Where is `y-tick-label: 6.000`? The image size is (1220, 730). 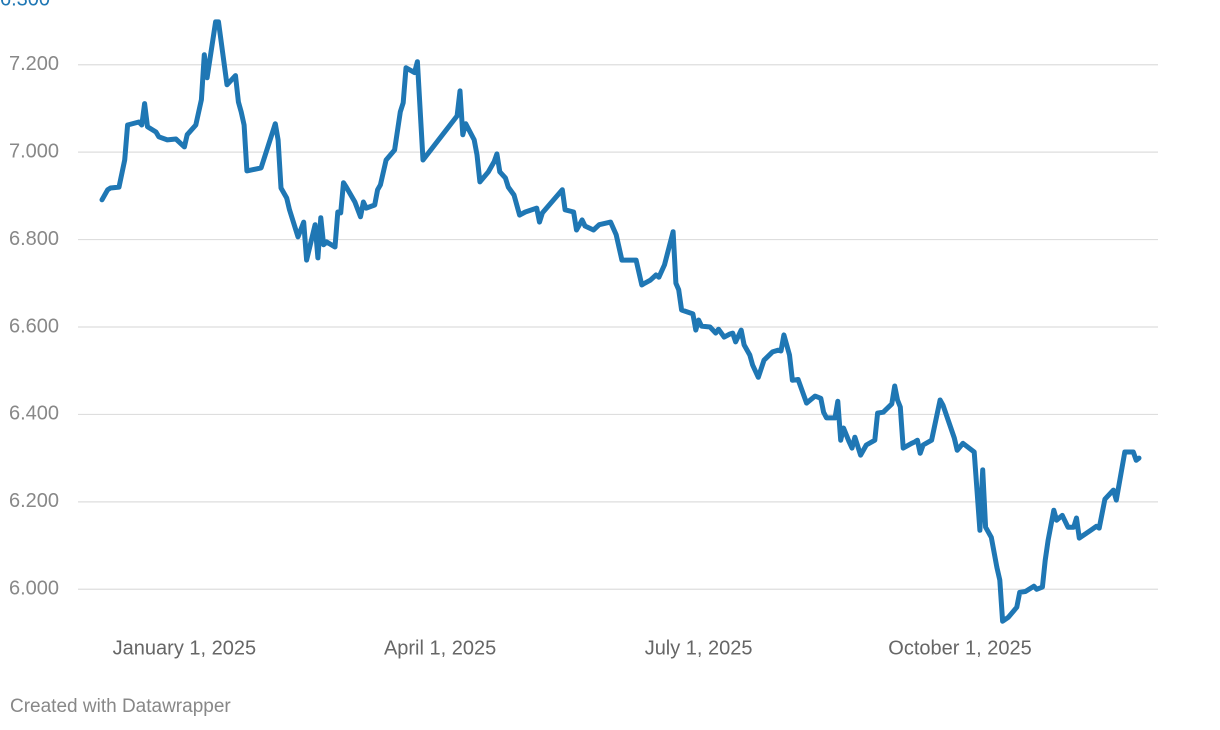
y-tick-label: 6.000 is located at coordinates (34, 589).